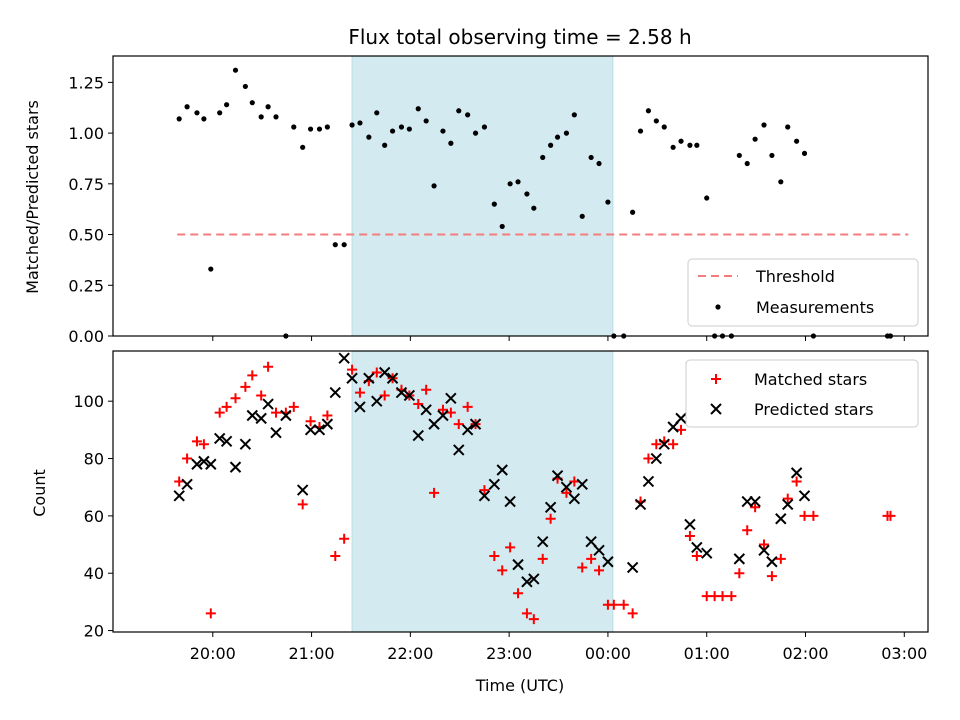 The height and width of the screenshot is (720, 960). I want to click on y-tick-label: 60, so click(94, 516).